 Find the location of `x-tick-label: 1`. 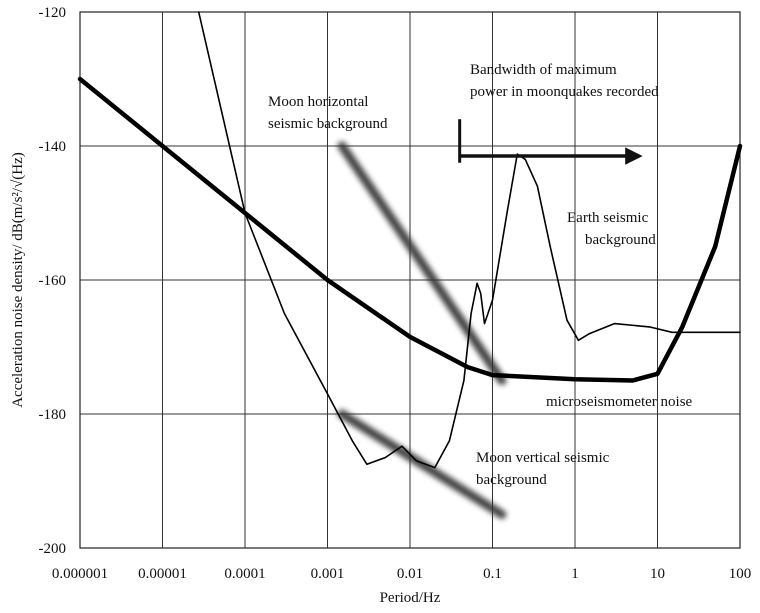

x-tick-label: 1 is located at coordinates (575, 574).